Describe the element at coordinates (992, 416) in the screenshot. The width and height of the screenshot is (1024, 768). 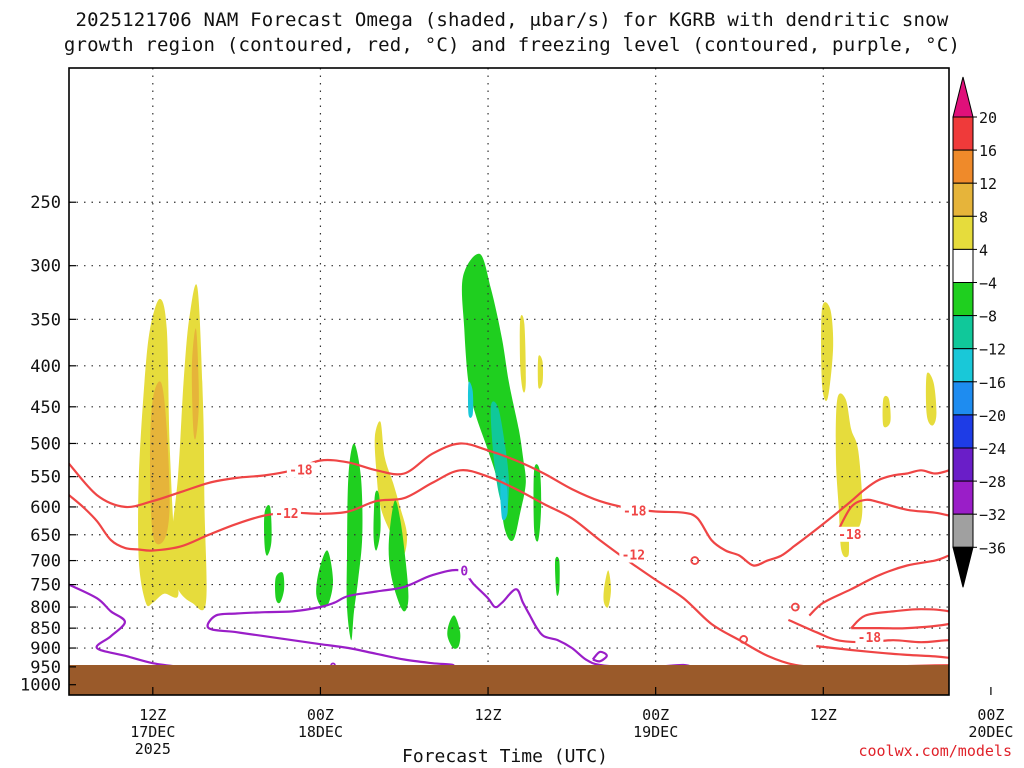
I see `colorbar-label-9: −20` at that location.